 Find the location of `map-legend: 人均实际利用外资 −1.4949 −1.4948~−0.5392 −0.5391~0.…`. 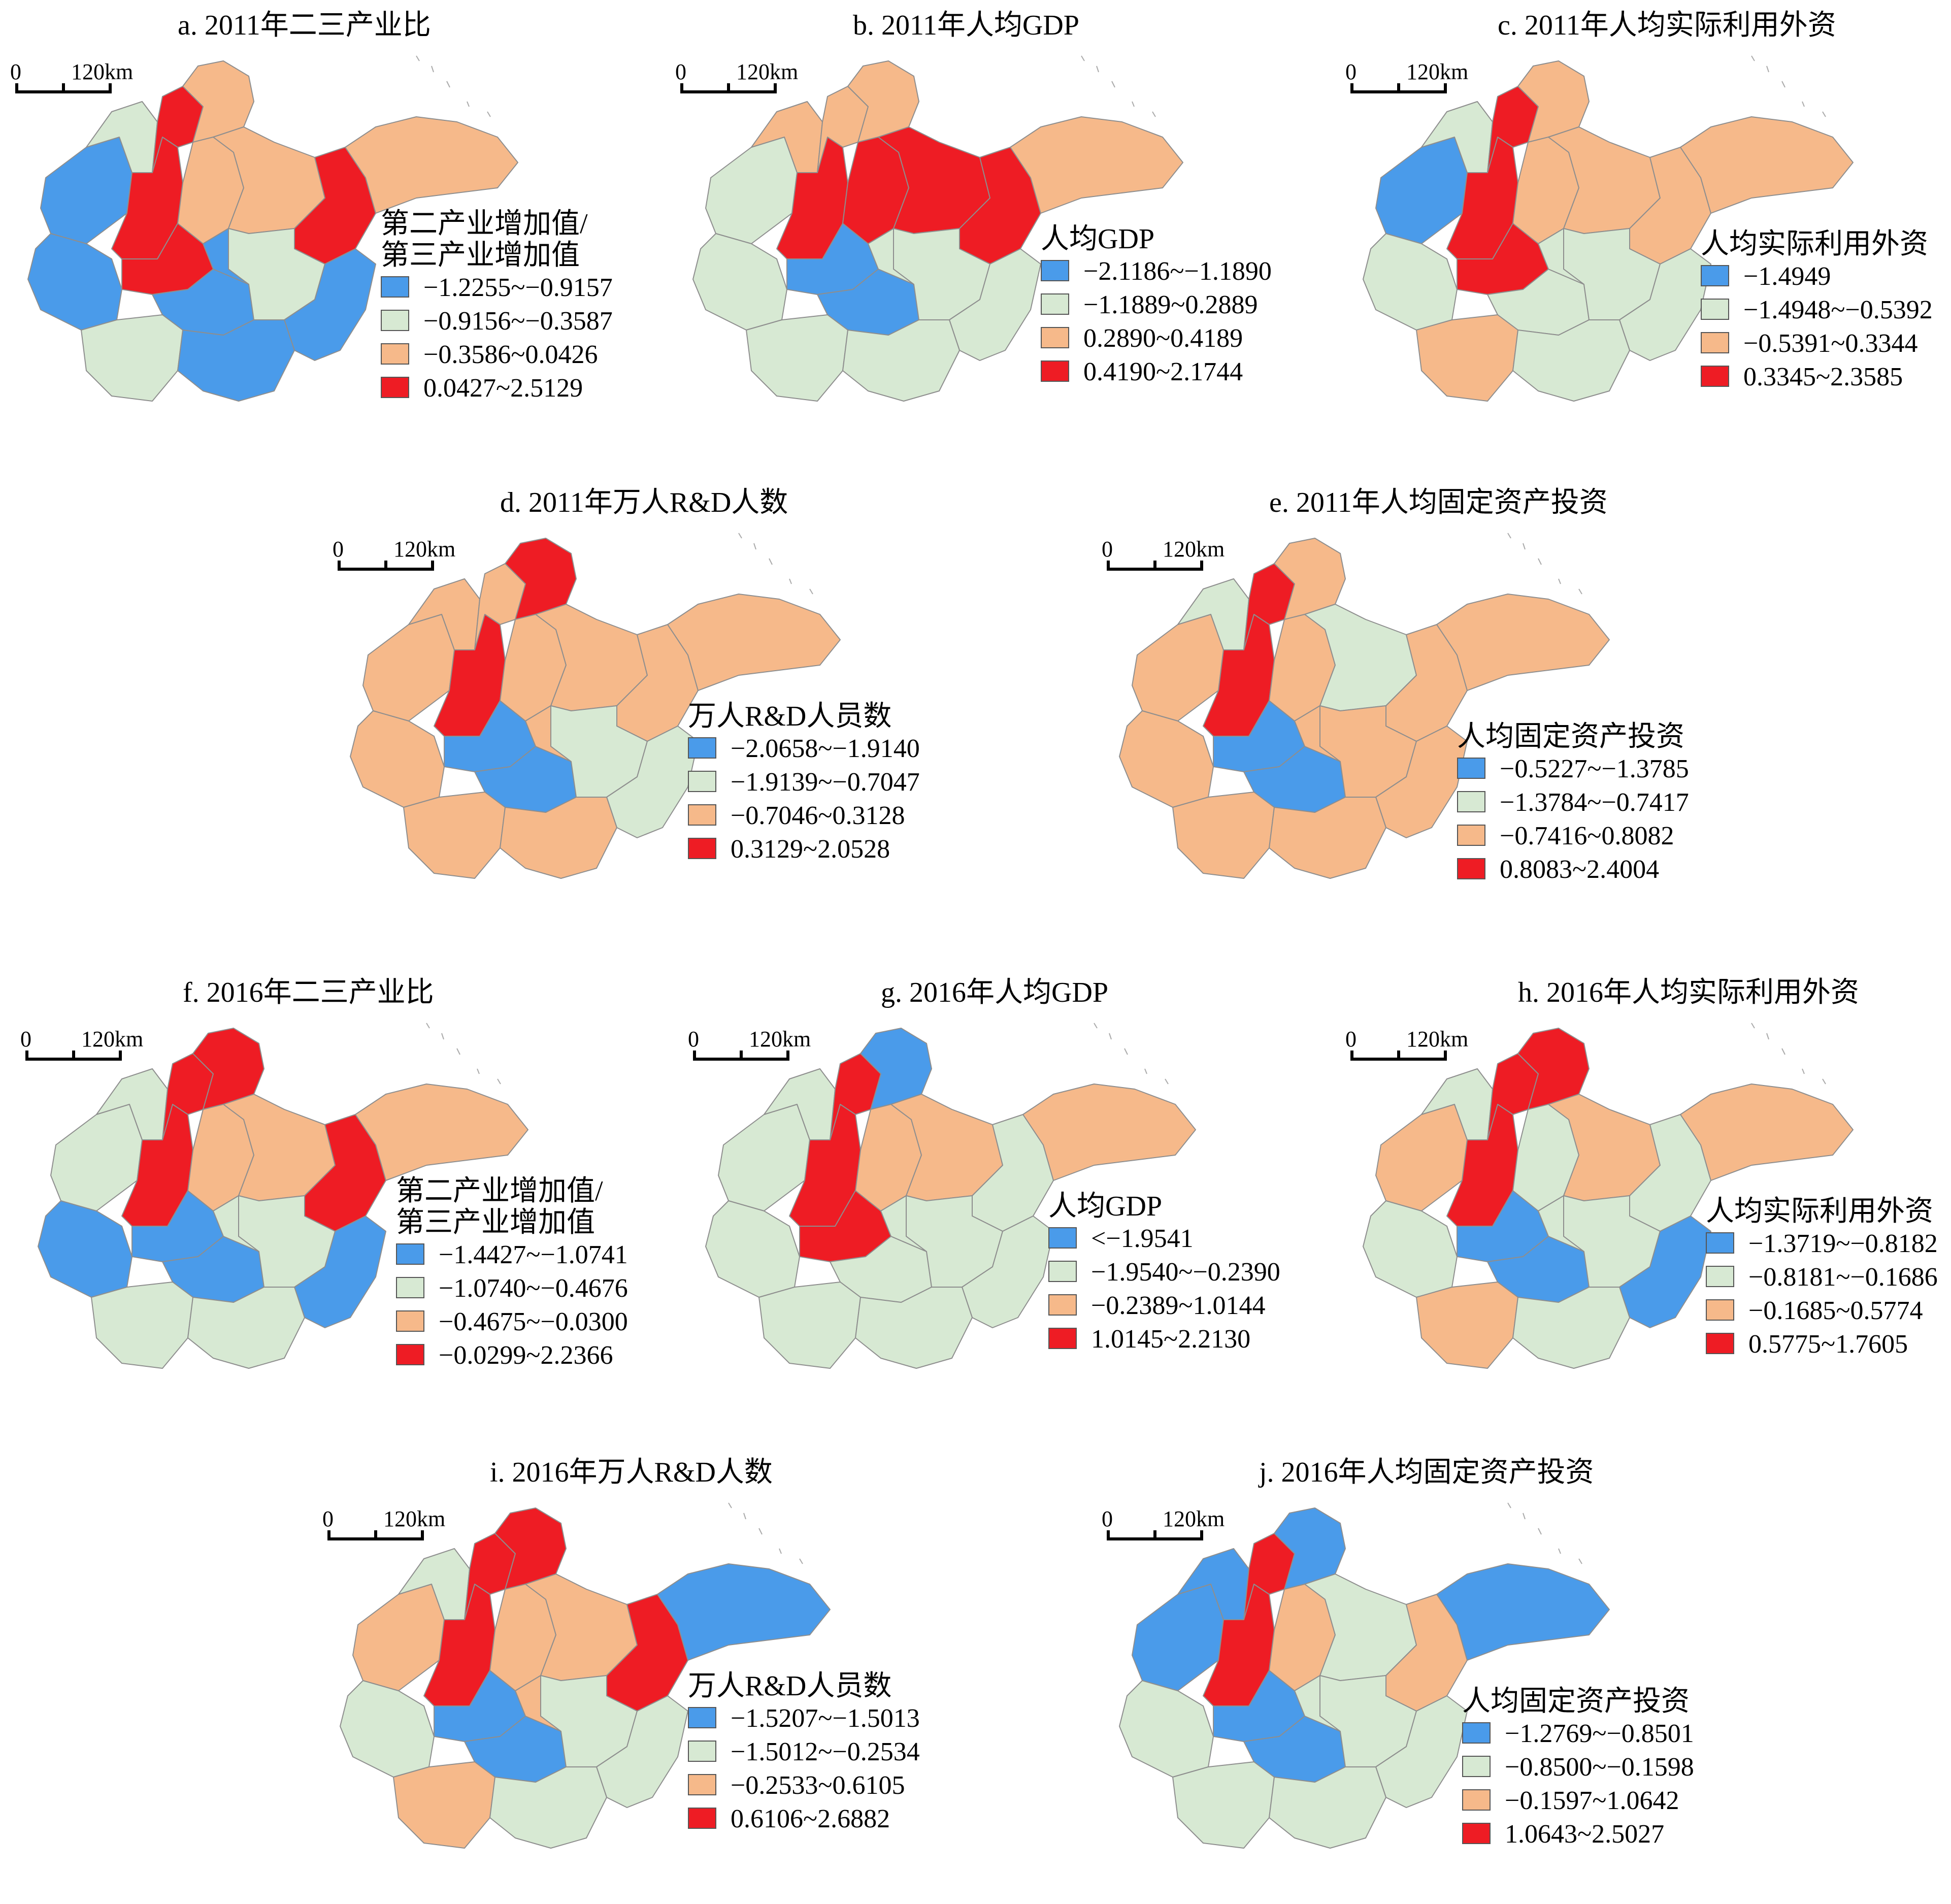

map-legend: 人均实际利用外资 −1.4949 −1.4948~−0.5392 −0.5391~0.… is located at coordinates (1817, 311).